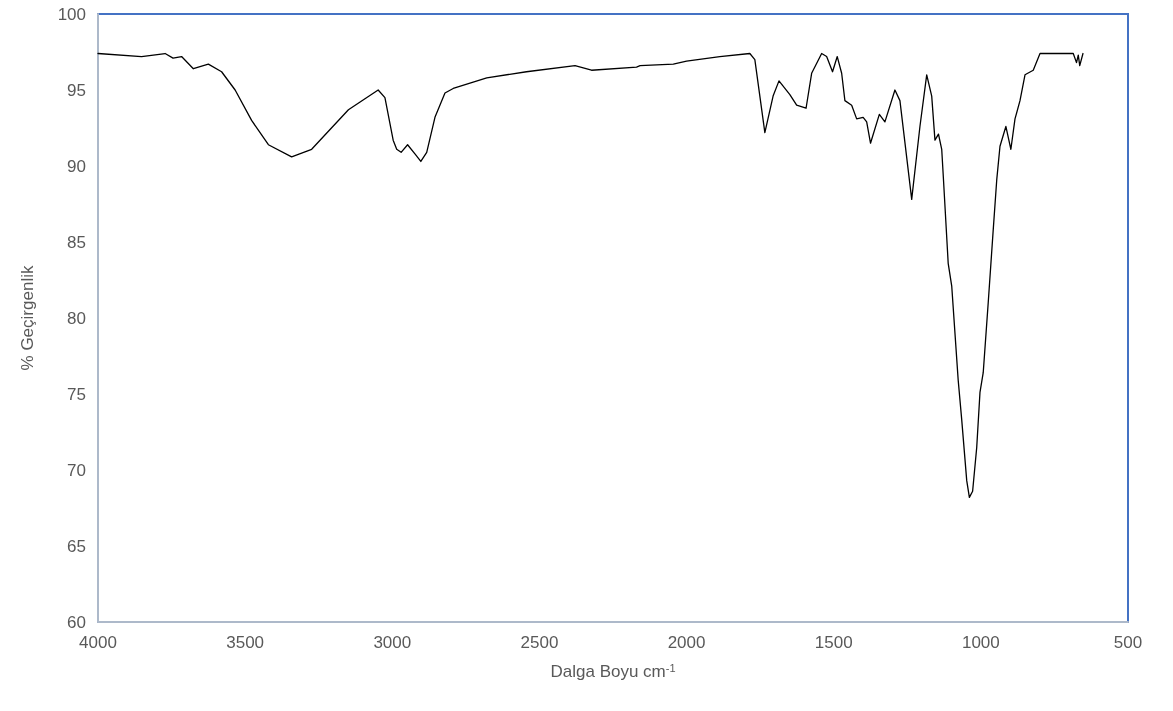 The height and width of the screenshot is (711, 1173). I want to click on x-tick-label: 3500, so click(245, 642).